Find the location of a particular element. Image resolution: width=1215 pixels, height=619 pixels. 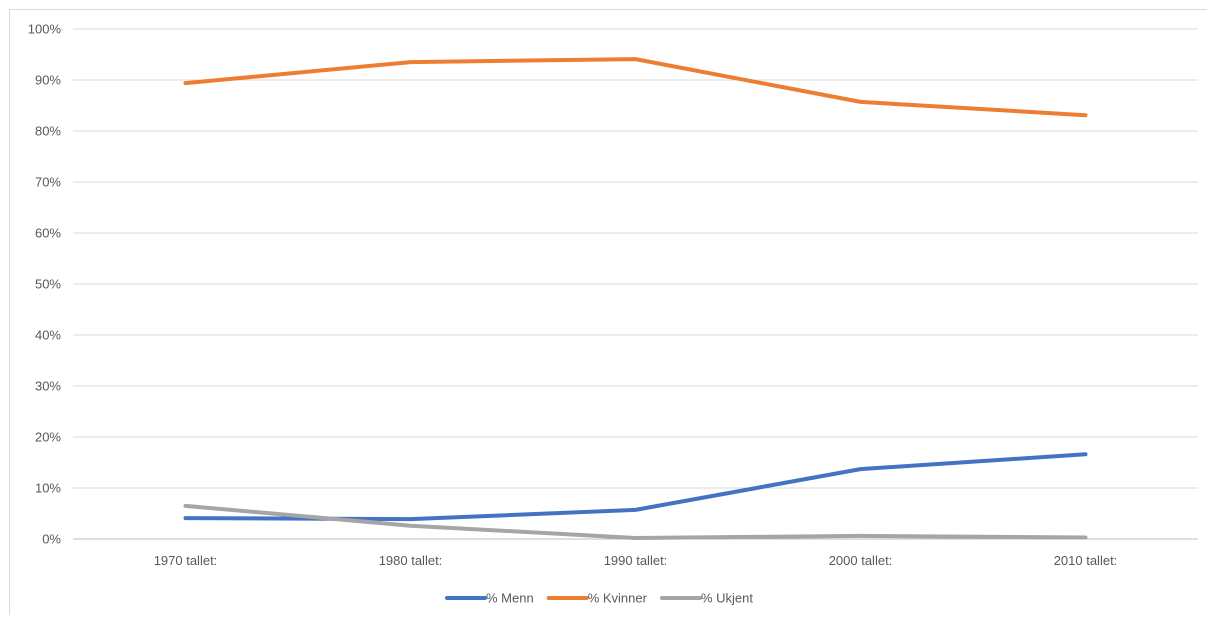

y-tick-label: 60% is located at coordinates (48, 233).